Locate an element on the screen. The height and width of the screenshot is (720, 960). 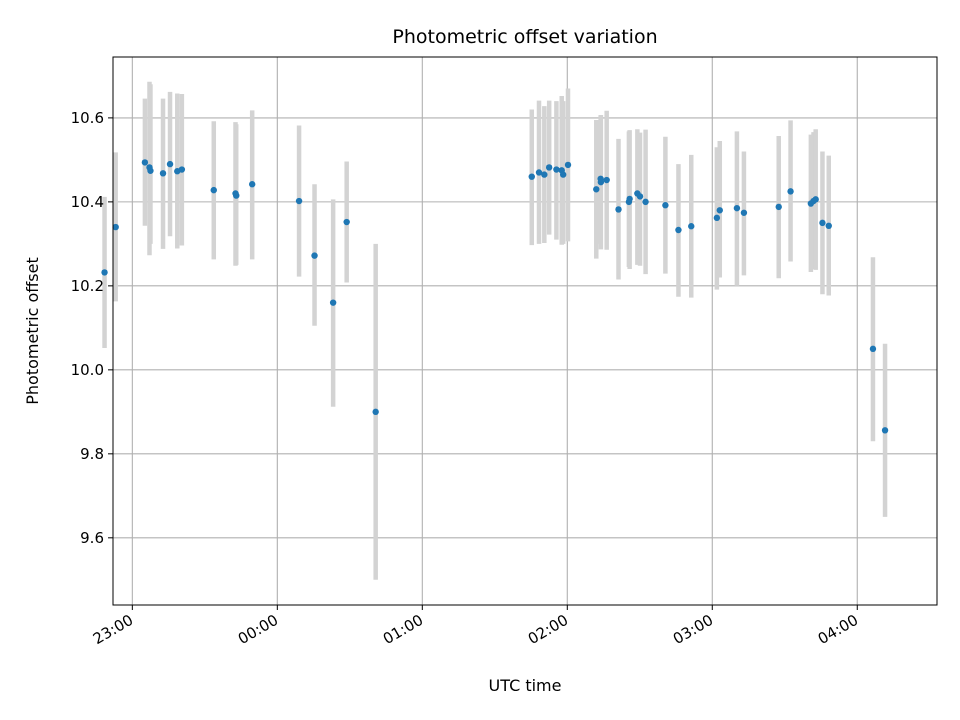
y-axis-ticks: 9.6 9.8 10.0 10.2 10.4 10.6 is located at coordinates (92, 328).